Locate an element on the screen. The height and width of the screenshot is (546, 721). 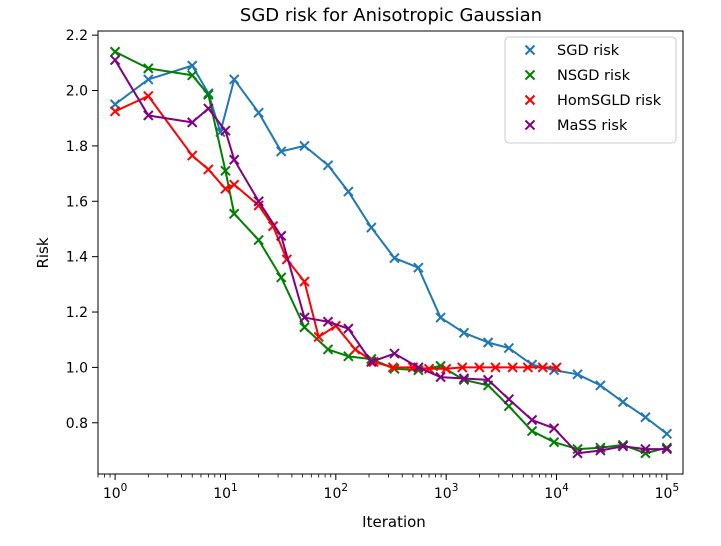
legend-item-mass-risk: MaSS risk is located at coordinates (576, 126).